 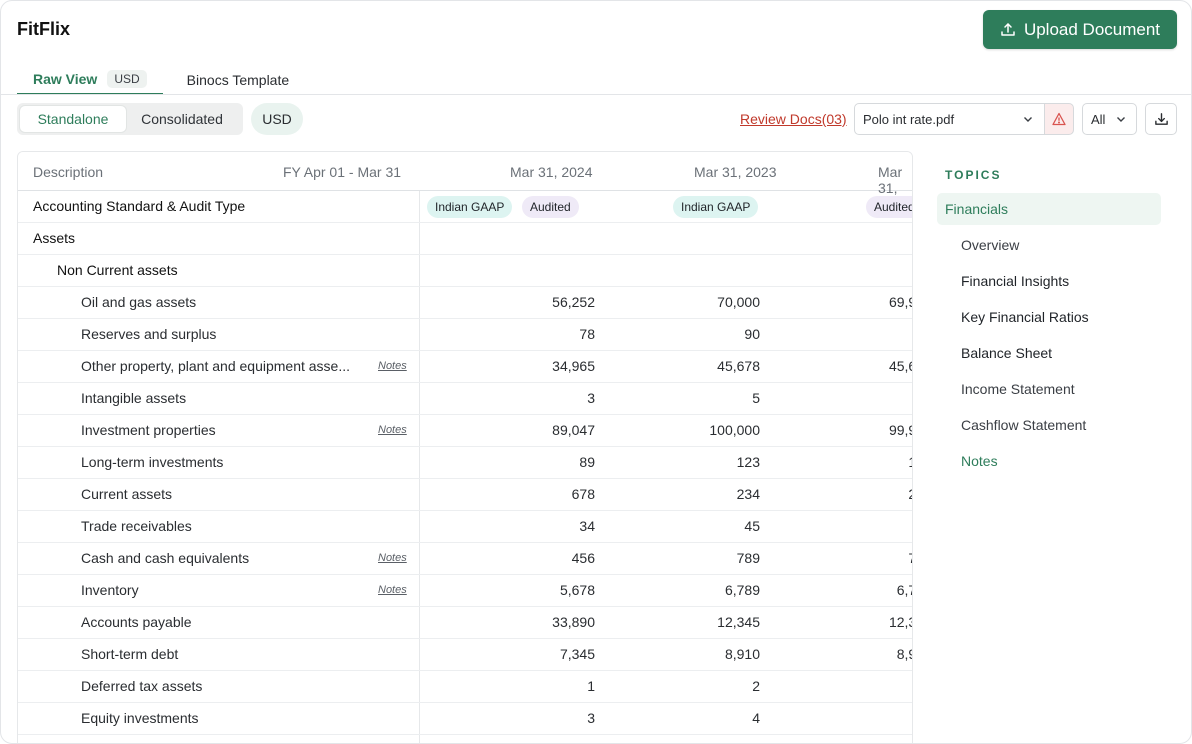 What do you see at coordinates (1049, 209) in the screenshot?
I see `topic-financials: Financials` at bounding box center [1049, 209].